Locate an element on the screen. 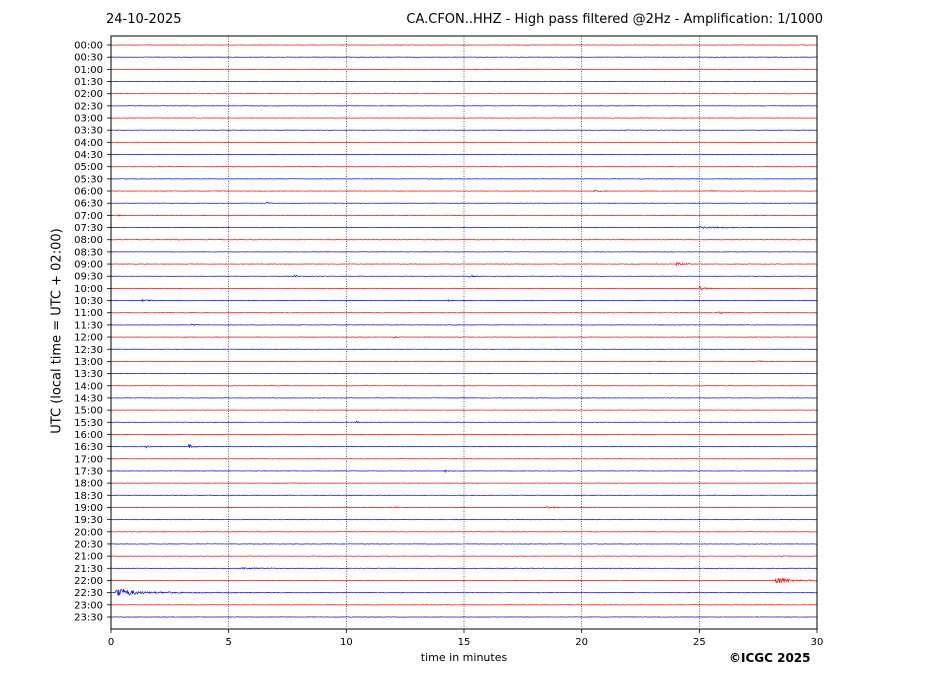 This screenshot has width=927, height=696. ytick-label-0730: 07:30 is located at coordinates (88, 228).